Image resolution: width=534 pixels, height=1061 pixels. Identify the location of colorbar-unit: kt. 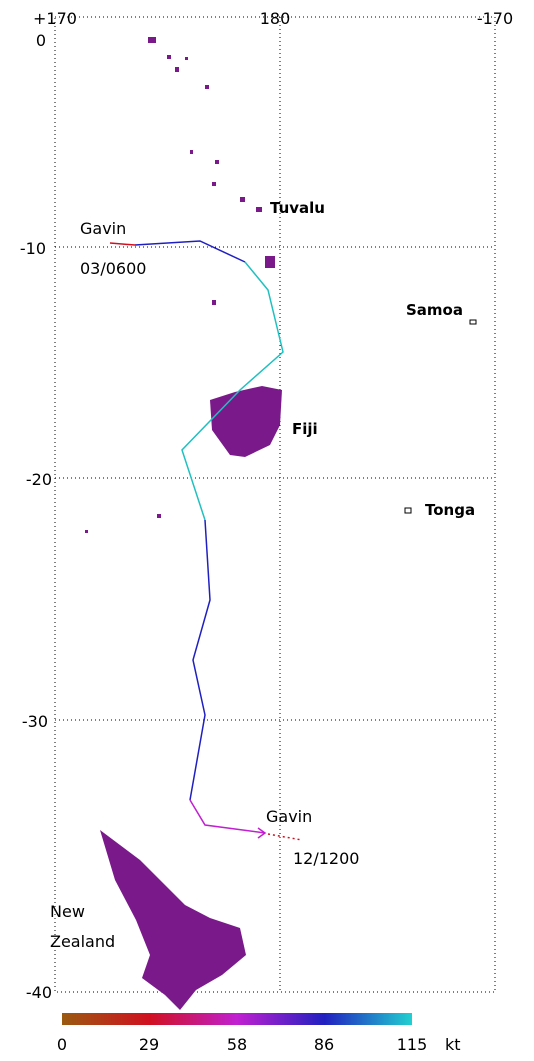
(453, 1044).